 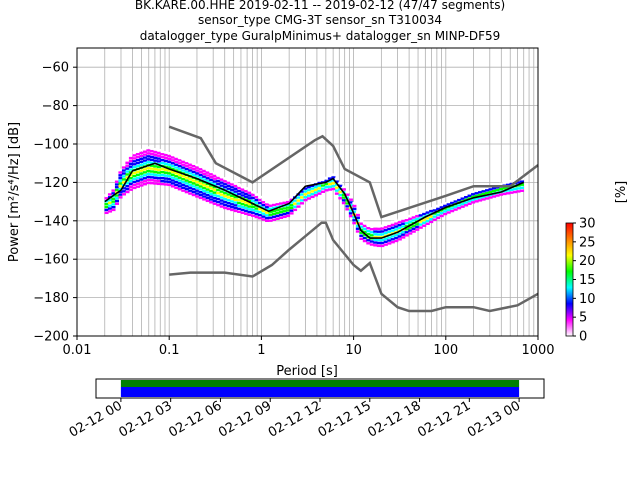 What do you see at coordinates (354, 267) in the screenshot?
I see `noise-model-low` at bounding box center [354, 267].